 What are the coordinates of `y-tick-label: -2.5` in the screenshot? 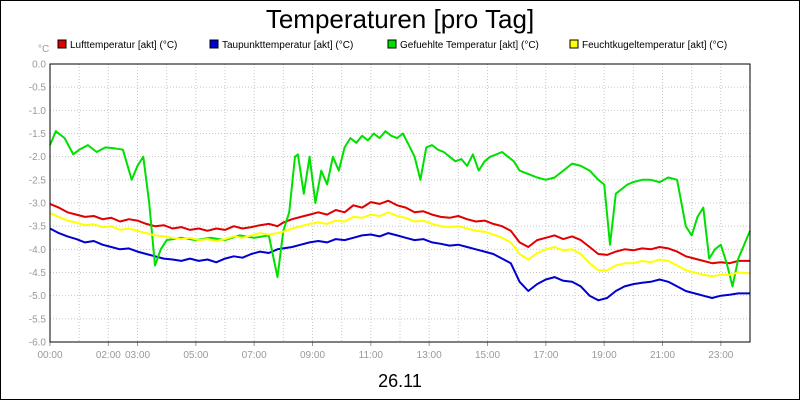 It's located at (38, 180).